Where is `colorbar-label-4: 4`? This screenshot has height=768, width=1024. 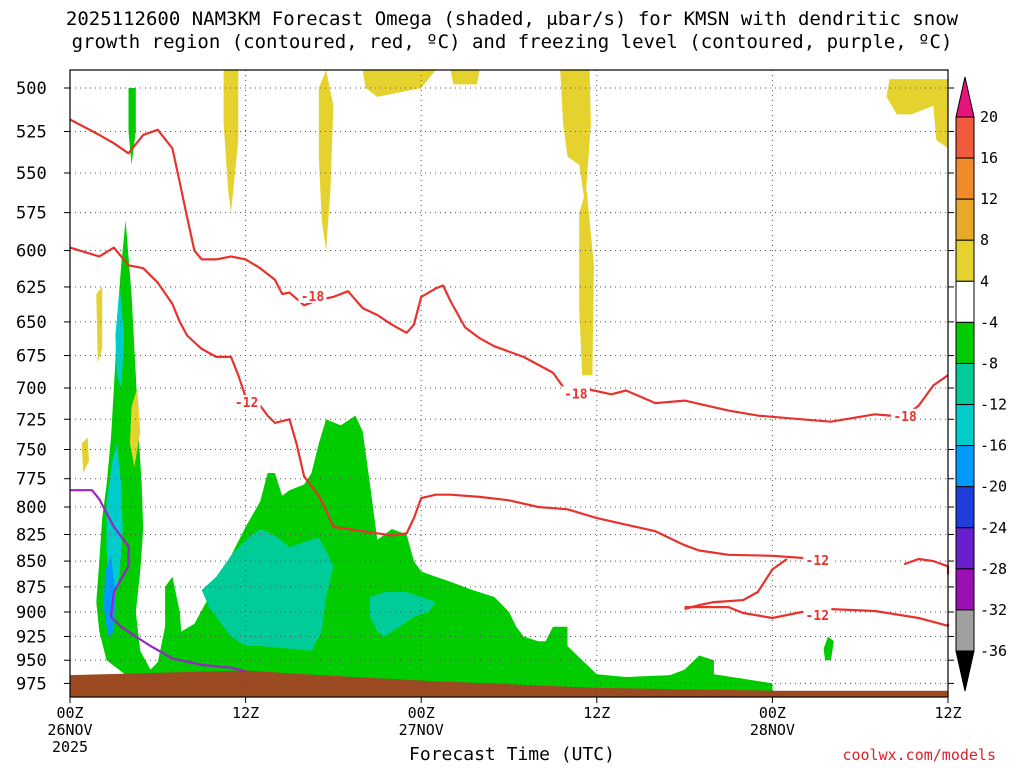
colorbar-label-4: 4 is located at coordinates (984, 281).